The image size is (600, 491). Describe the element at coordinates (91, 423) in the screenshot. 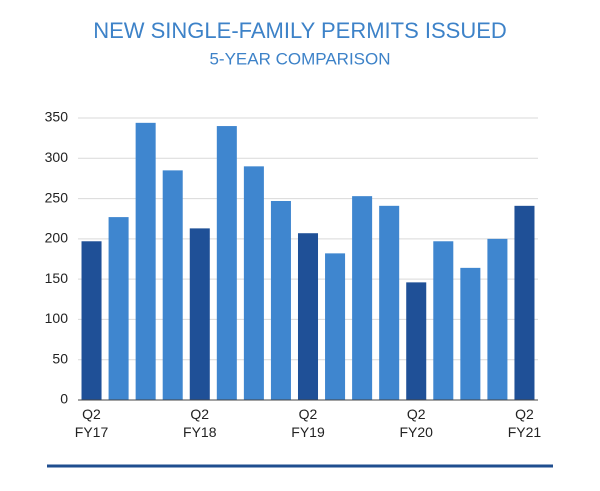

I see `x-tick-label: Q2 FY17` at that location.